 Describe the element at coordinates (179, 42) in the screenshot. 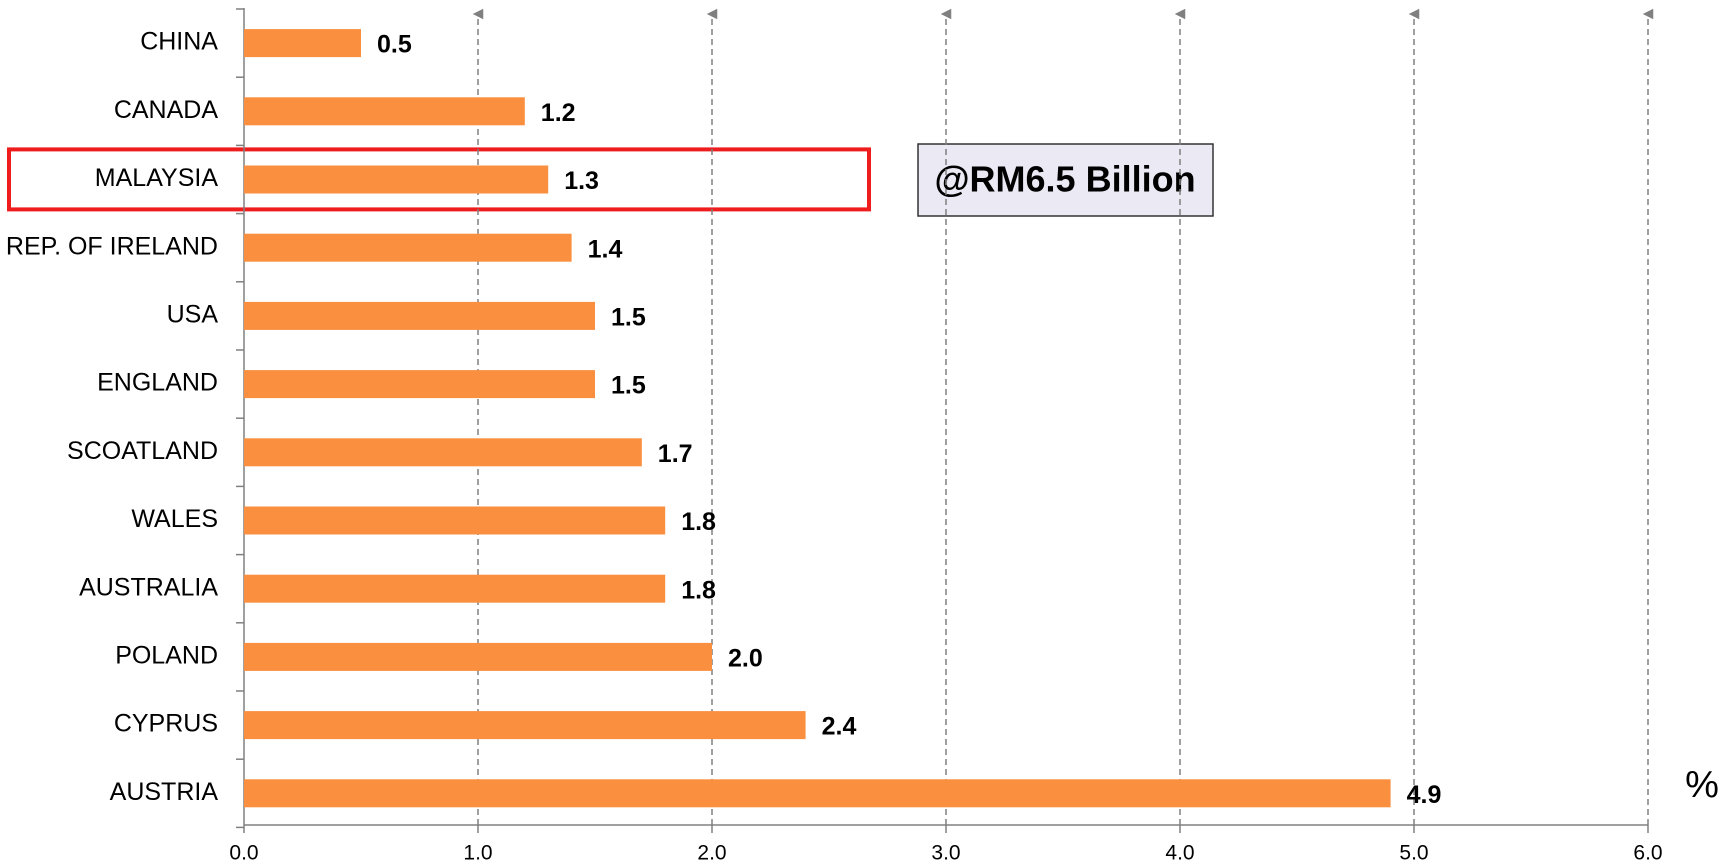

I see `y-tick-label: CHINA` at that location.